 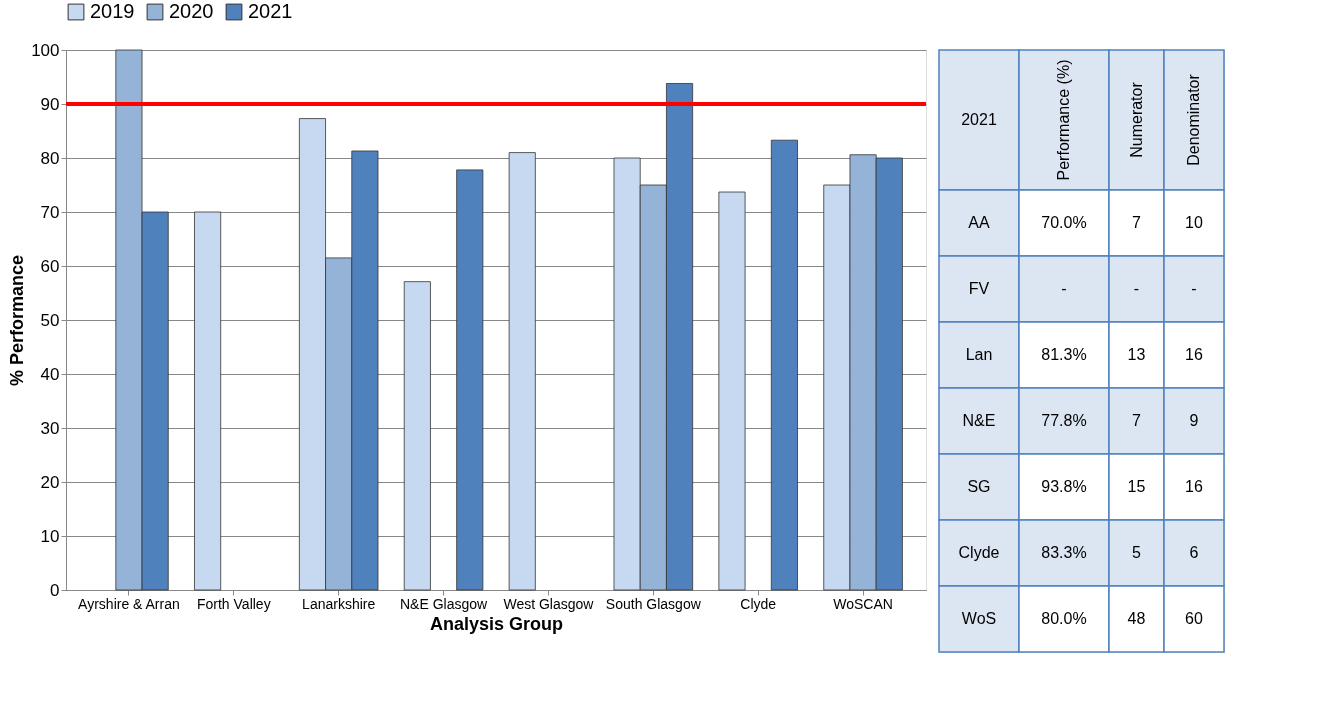 What do you see at coordinates (863, 603) in the screenshot?
I see `x-tick-label: WoSCAN` at bounding box center [863, 603].